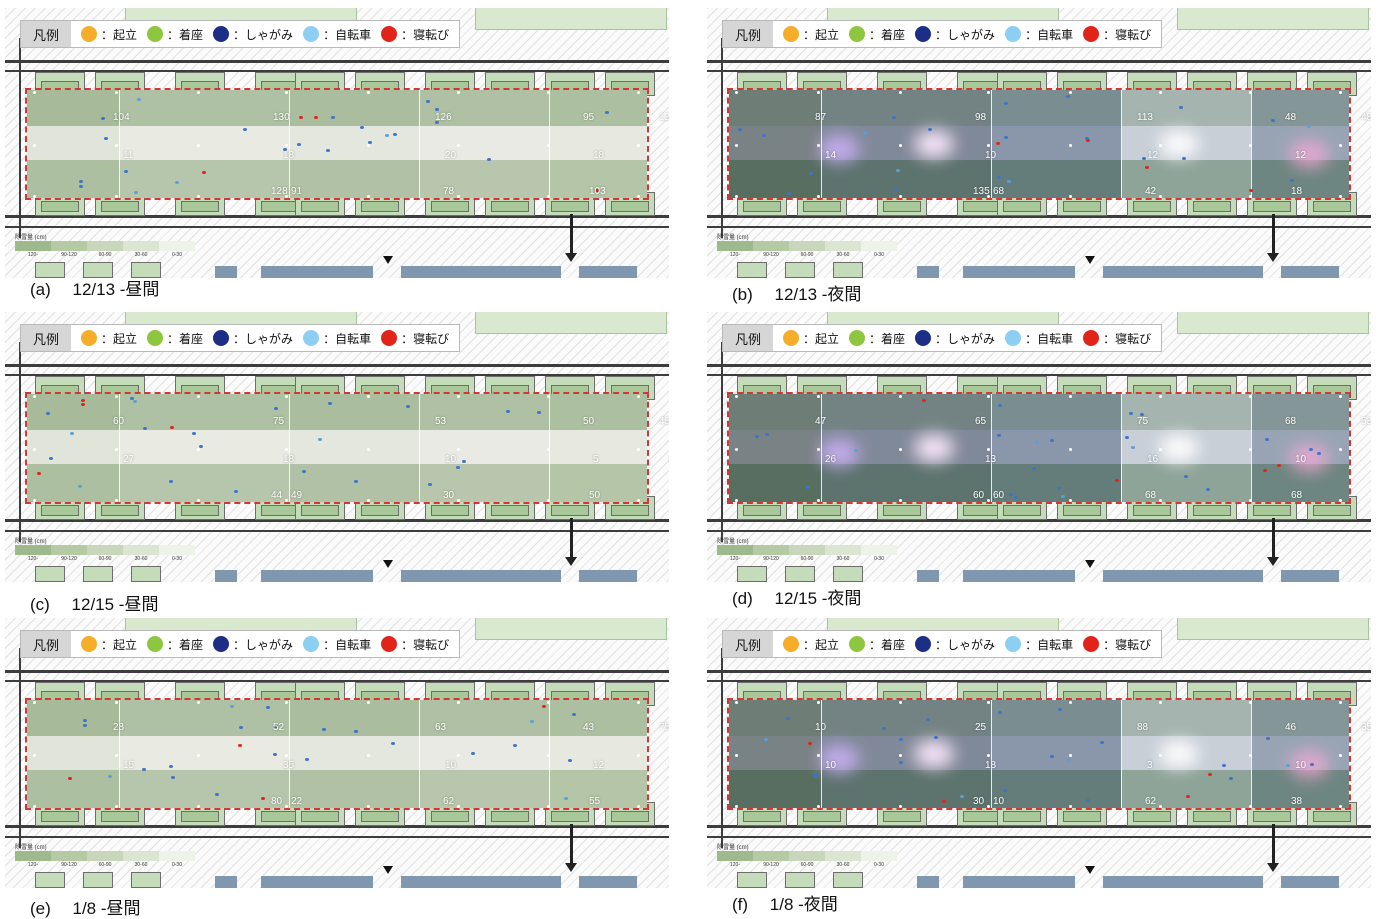 The width and height of the screenshot is (1383, 919). I want to click on light-glow, so click(1309, 154).